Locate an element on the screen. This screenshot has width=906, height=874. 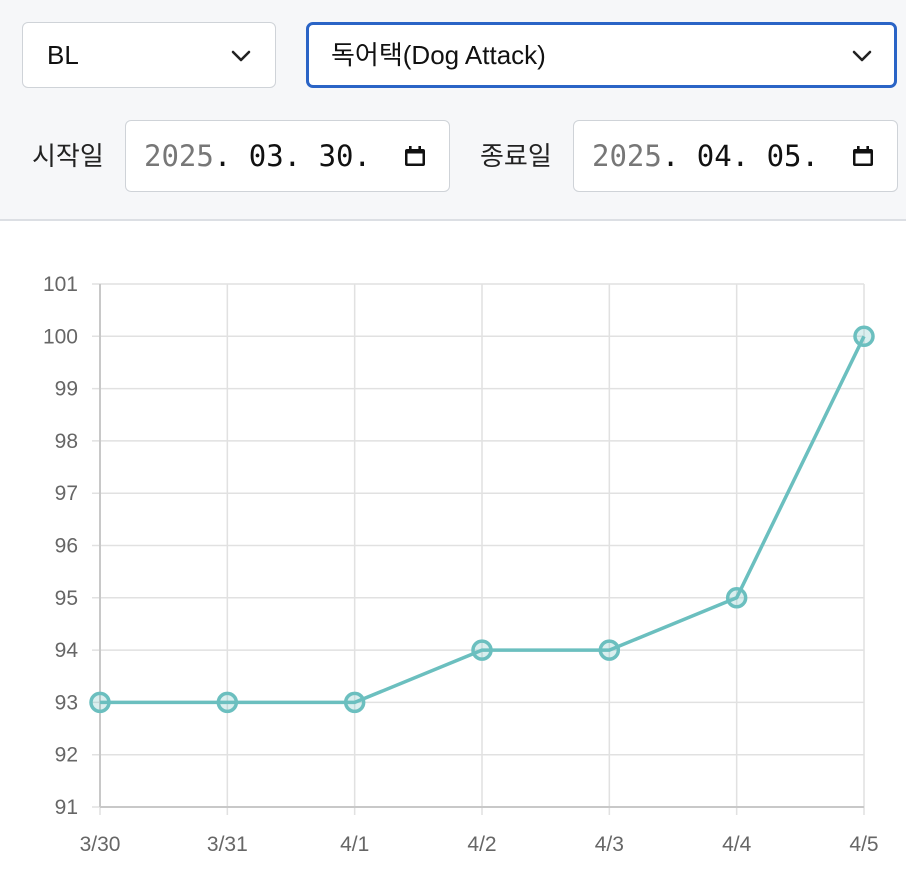
y-tick-label: 96 is located at coordinates (66, 546).